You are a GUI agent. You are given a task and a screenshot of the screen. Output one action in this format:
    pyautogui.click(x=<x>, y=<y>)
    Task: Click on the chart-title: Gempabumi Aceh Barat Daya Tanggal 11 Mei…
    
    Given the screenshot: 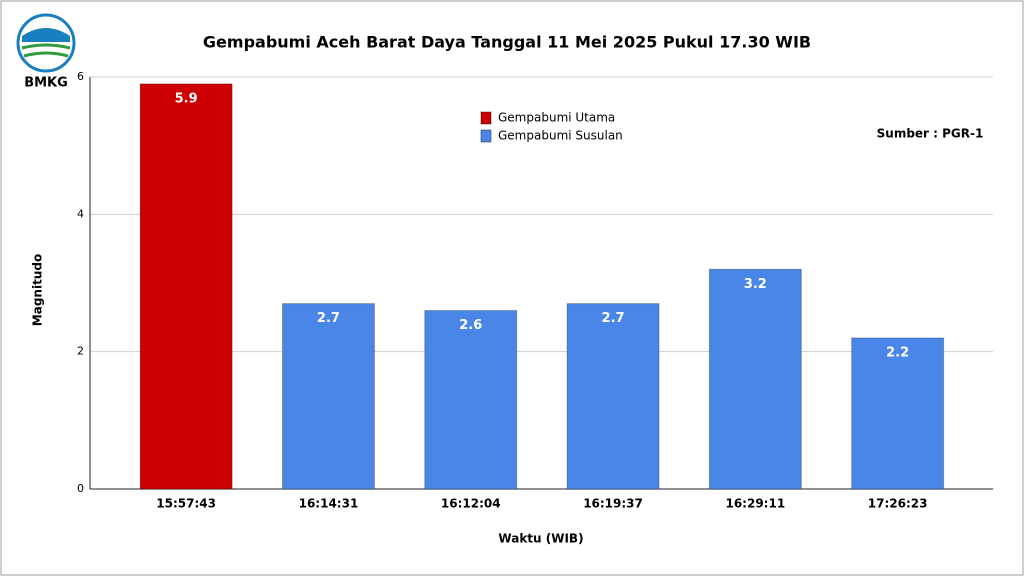 What is the action you would take?
    pyautogui.click(x=507, y=42)
    